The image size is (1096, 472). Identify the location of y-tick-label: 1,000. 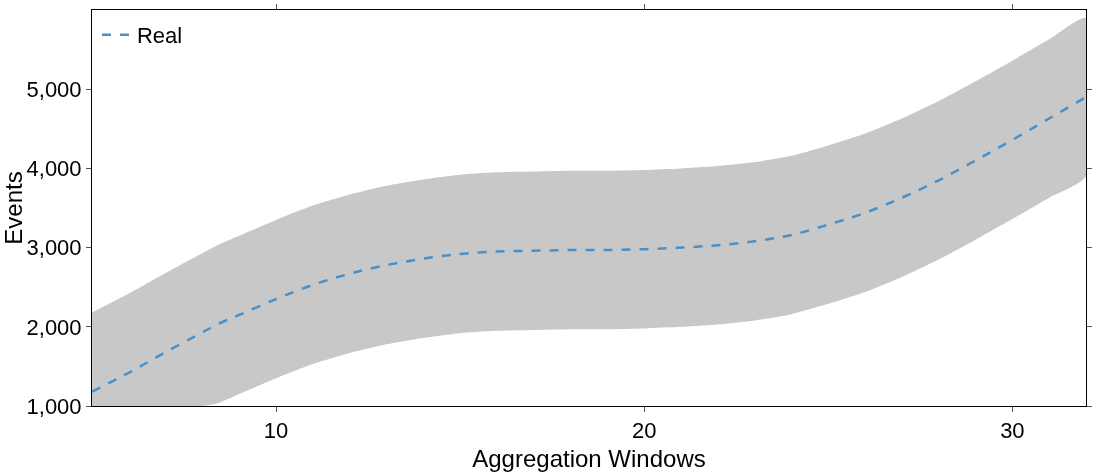
(54, 406).